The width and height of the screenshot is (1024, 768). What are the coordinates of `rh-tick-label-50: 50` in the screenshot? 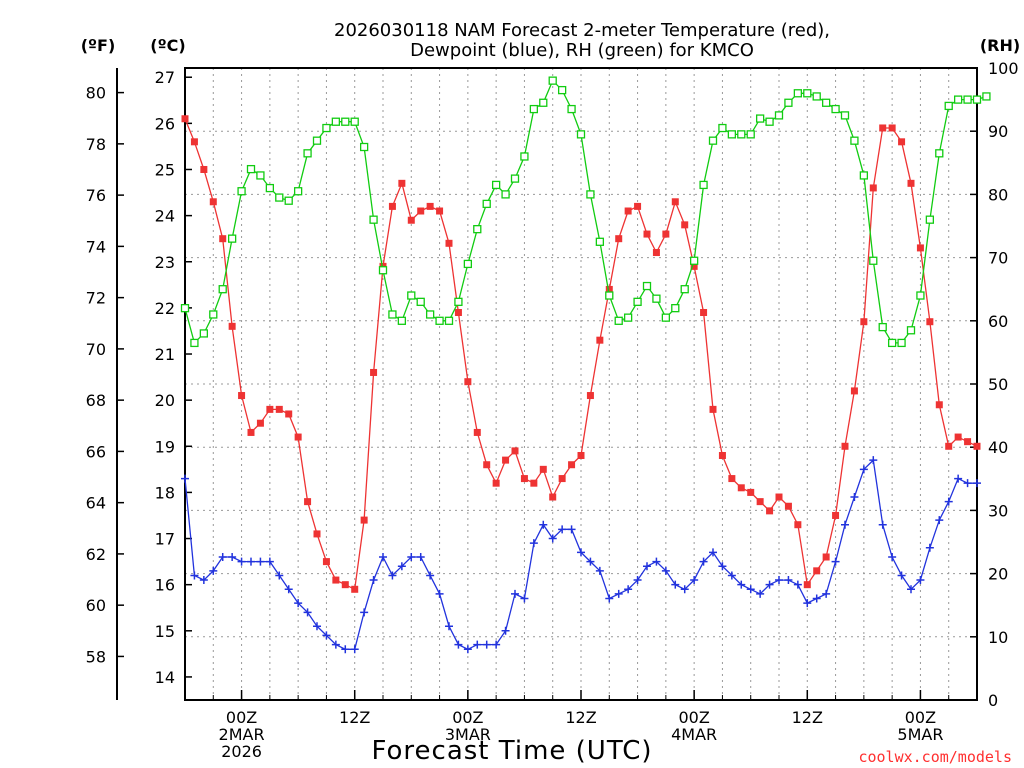 It's located at (998, 384).